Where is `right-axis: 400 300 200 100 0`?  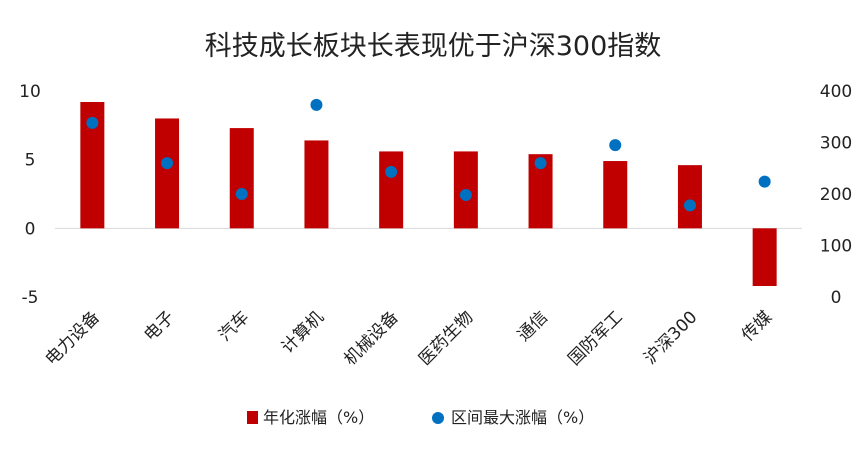
right-axis: 400 300 200 100 0 is located at coordinates (836, 195).